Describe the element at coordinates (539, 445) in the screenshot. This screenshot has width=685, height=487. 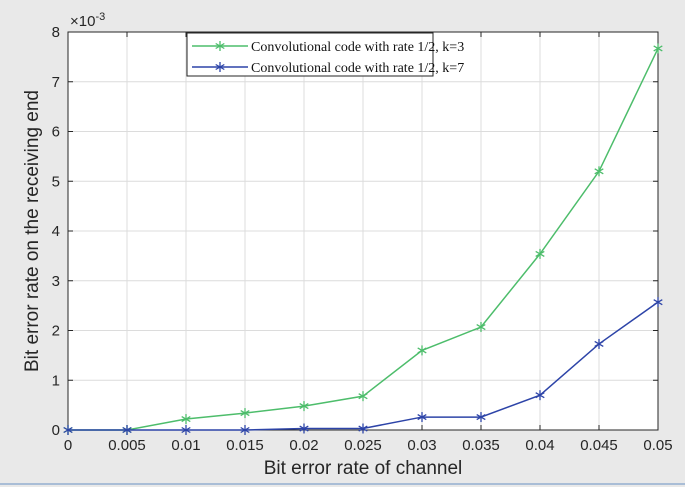
I see `x-tick-label: 0.04` at that location.